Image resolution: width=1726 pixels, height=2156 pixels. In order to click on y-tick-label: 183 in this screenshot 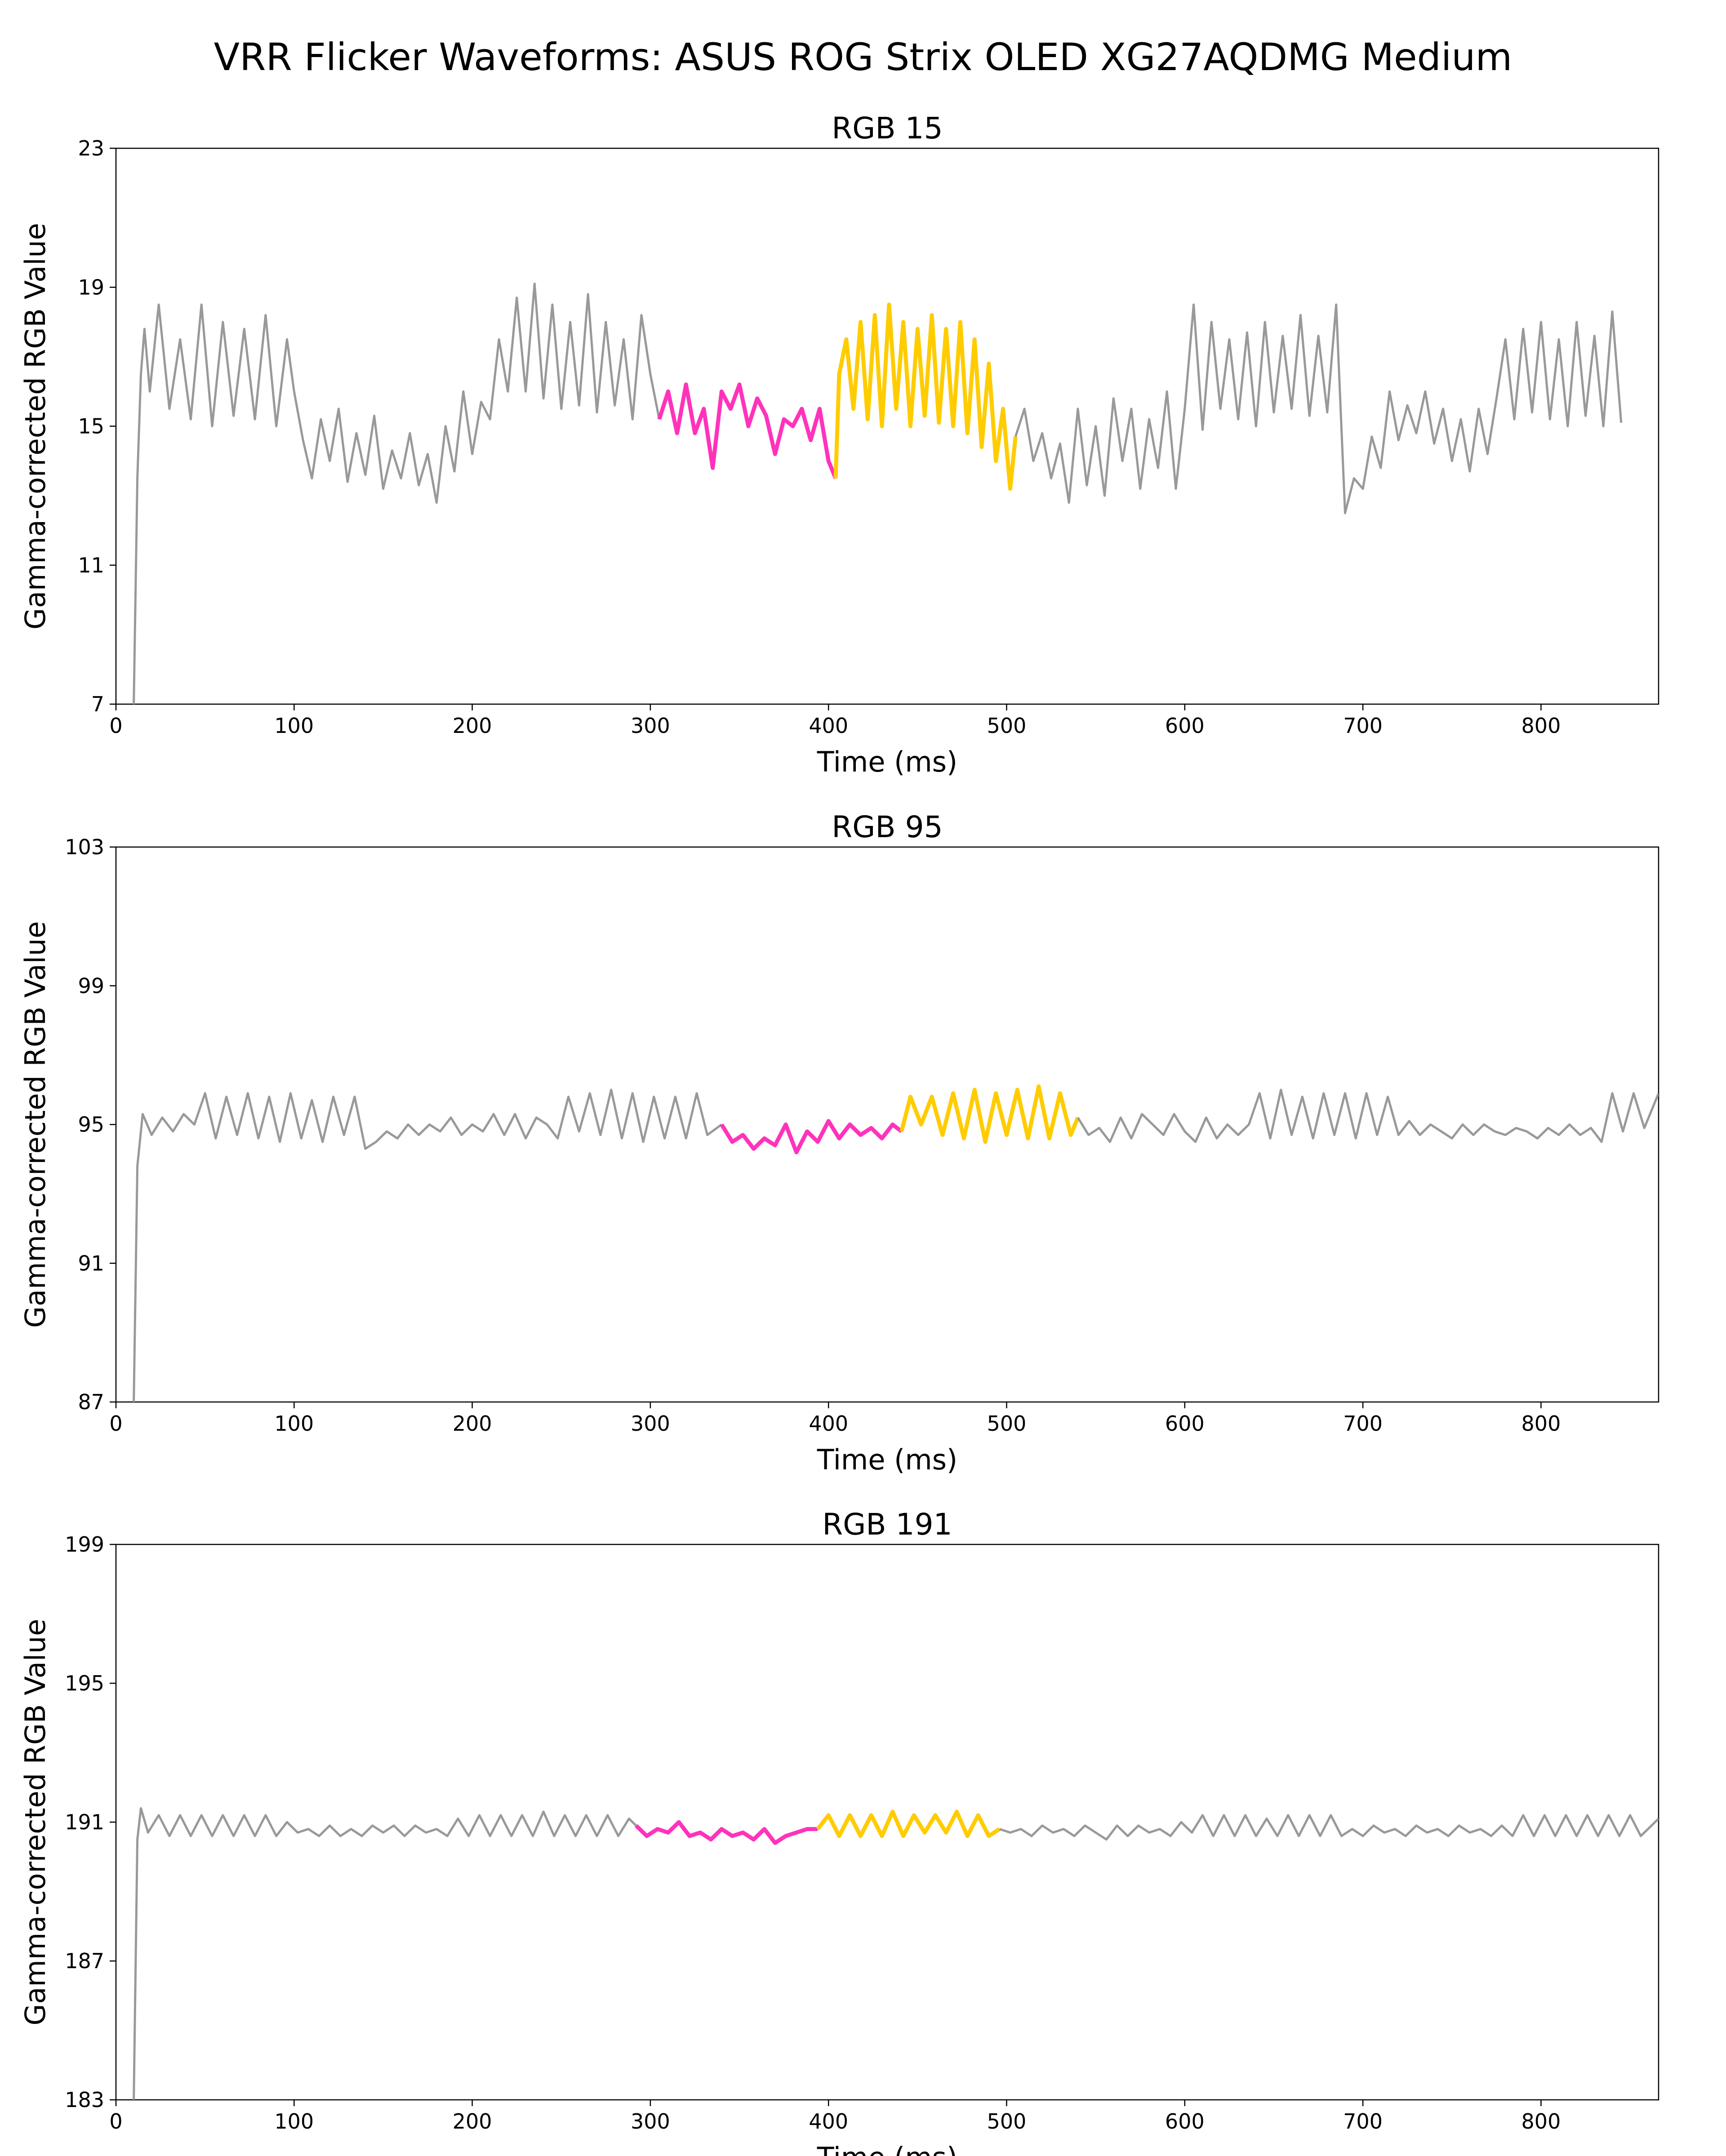, I will do `click(84, 2100)`.